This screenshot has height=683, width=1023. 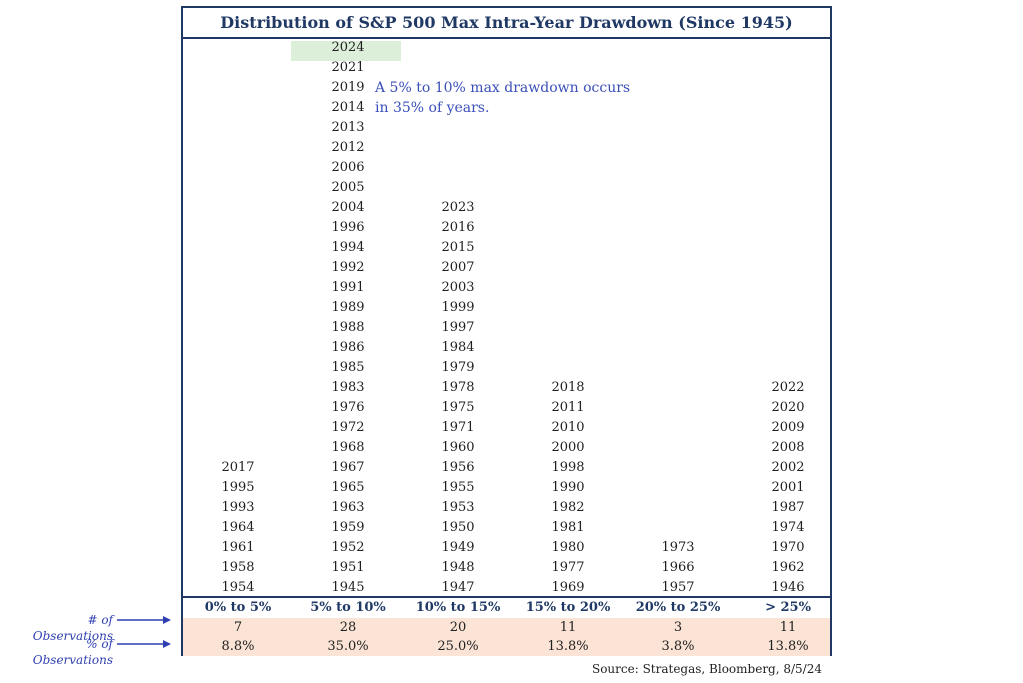 I want to click on year-cell: 2021, so click(x=348, y=67).